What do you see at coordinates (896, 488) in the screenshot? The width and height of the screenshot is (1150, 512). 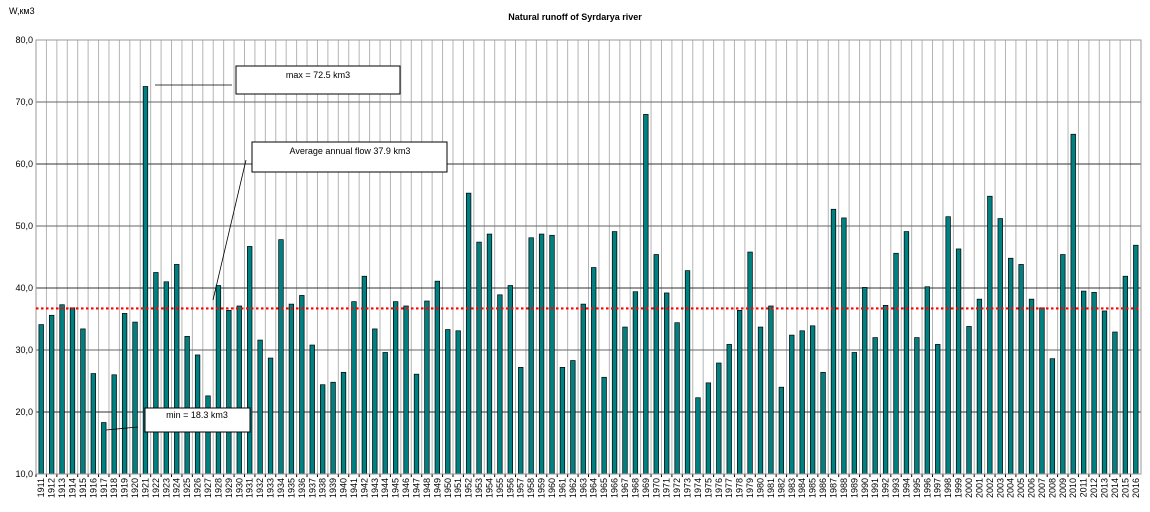 I see `x-tick-label: 1993` at bounding box center [896, 488].